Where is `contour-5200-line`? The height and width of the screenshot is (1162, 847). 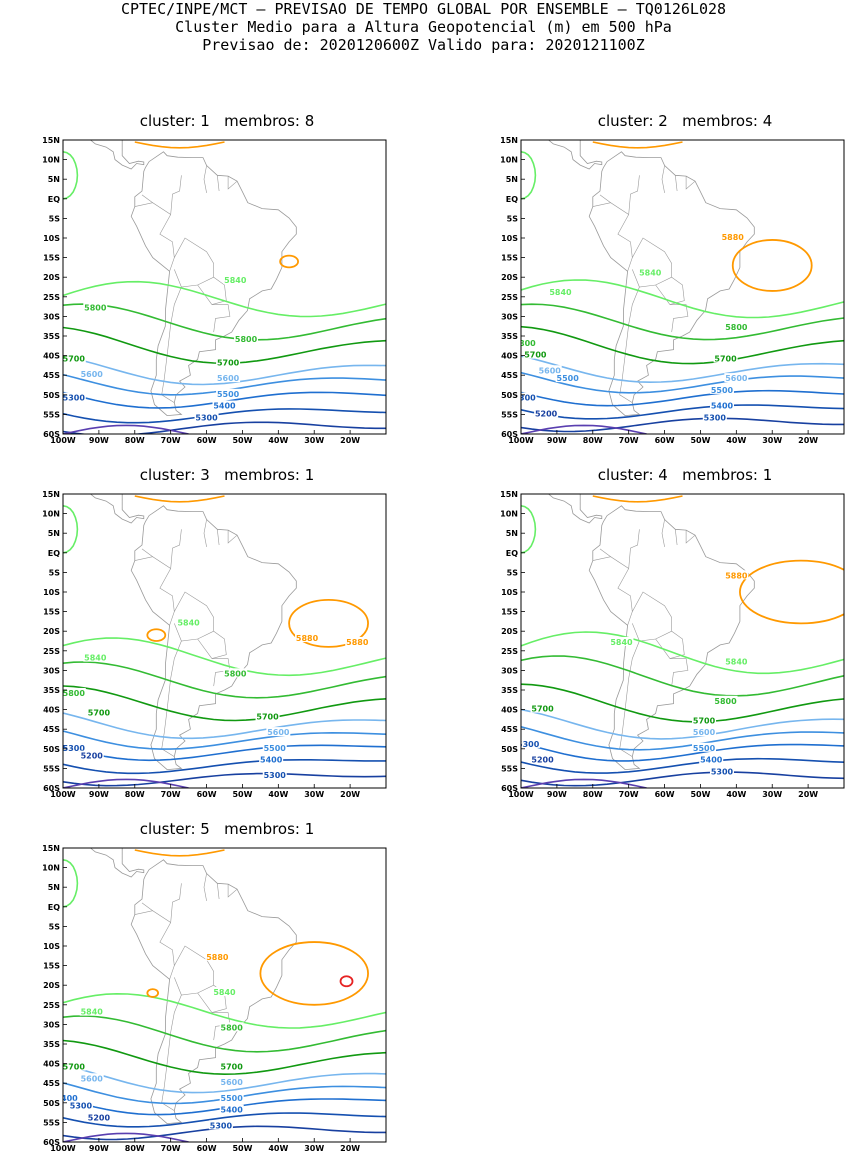 contour-5200-line is located at coordinates (224, 427).